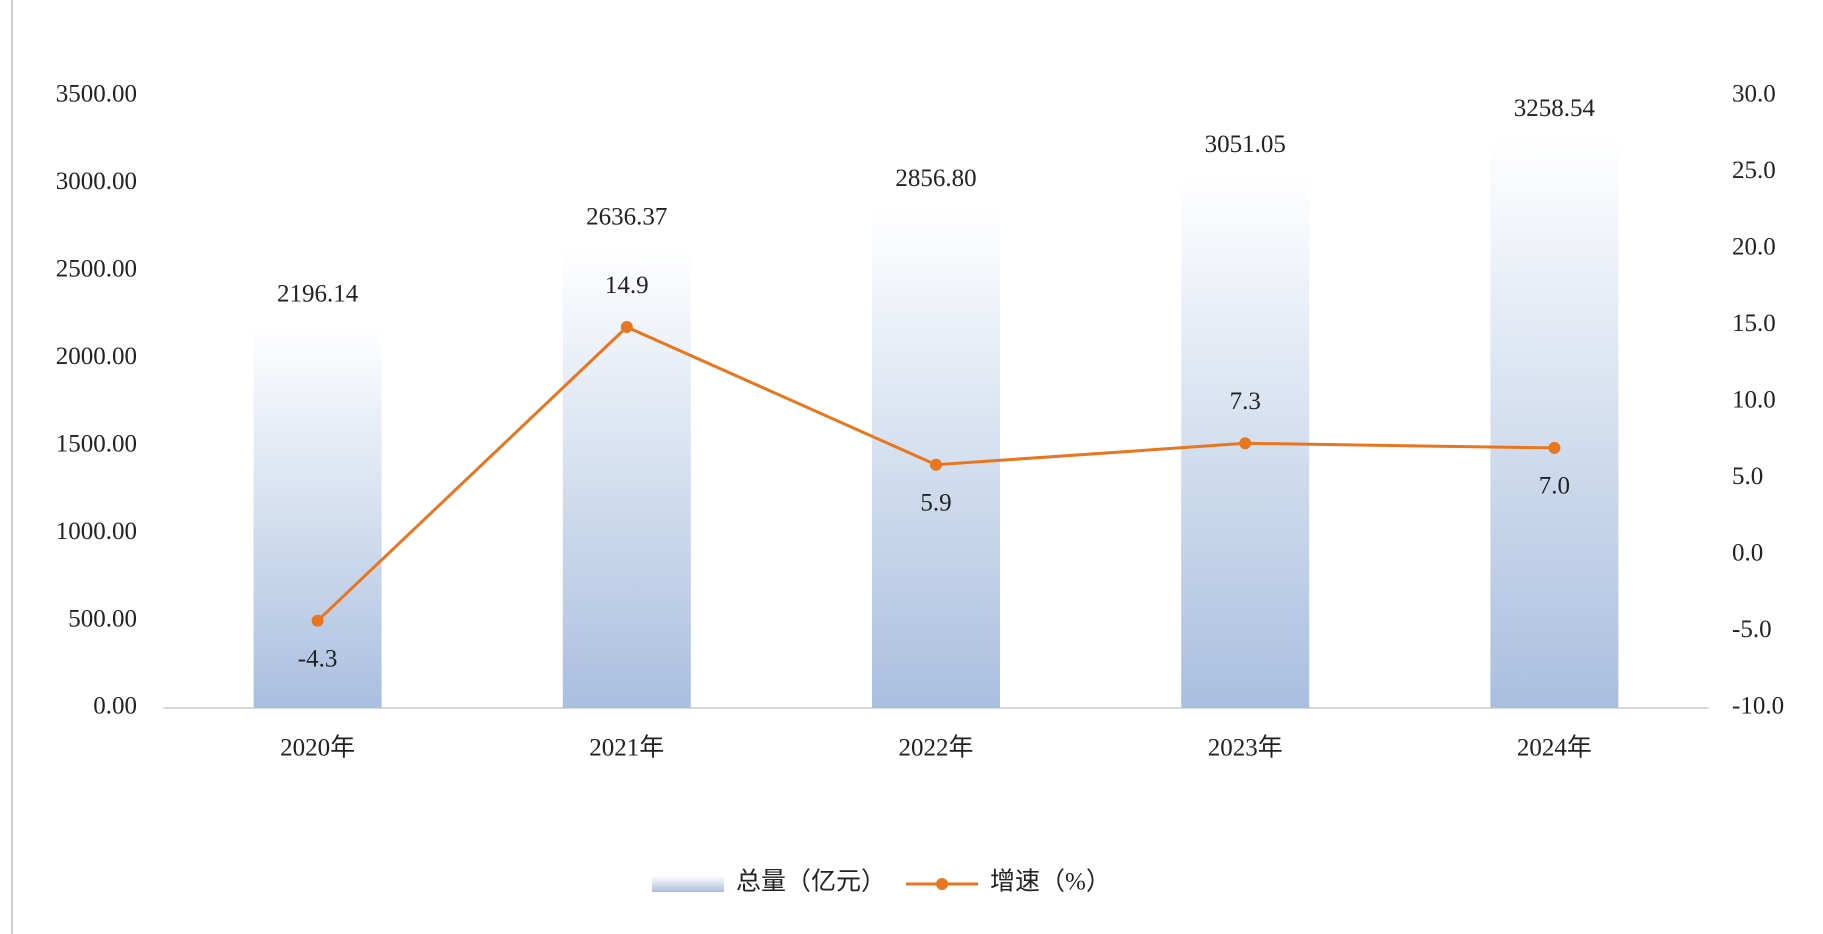  Describe the element at coordinates (1245, 144) in the screenshot. I see `bar-value-label: 3051.05` at that location.